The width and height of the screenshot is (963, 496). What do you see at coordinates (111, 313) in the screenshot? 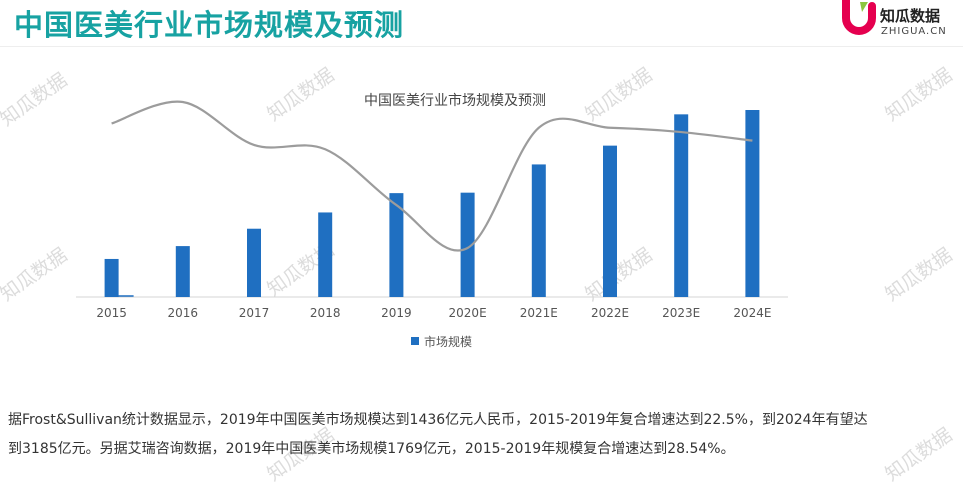
I see `x-tick-label: 2015` at bounding box center [111, 313].